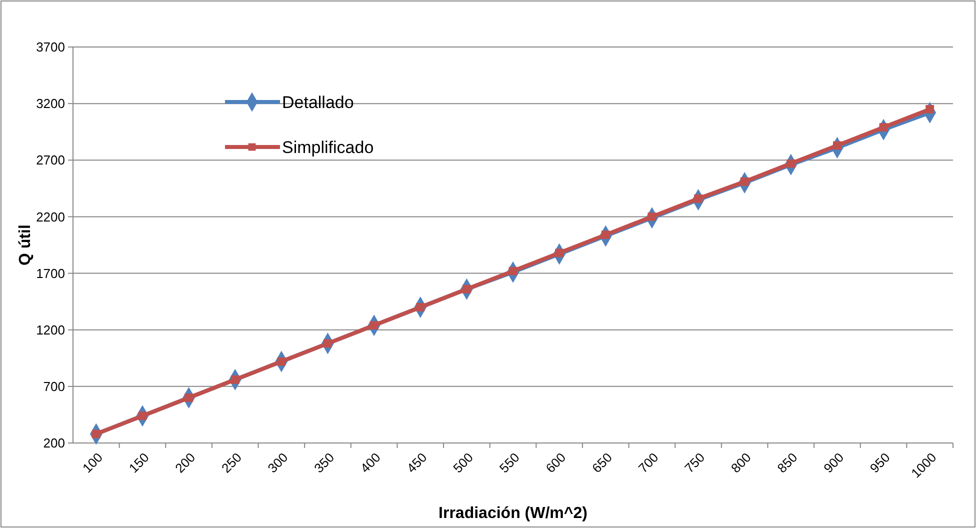  I want to click on x-axis-title: Irradiación (W/m^2), so click(513, 513).